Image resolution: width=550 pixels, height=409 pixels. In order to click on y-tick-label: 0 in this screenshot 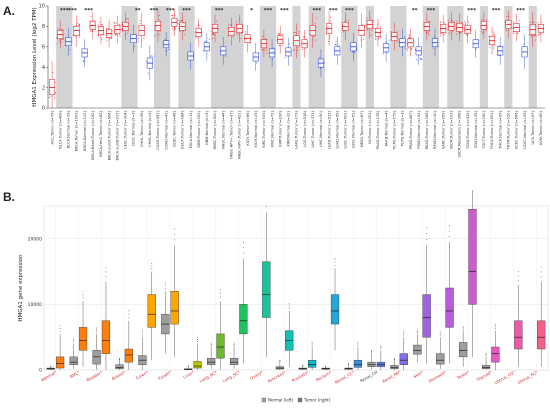, I will do `click(40, 371)`.